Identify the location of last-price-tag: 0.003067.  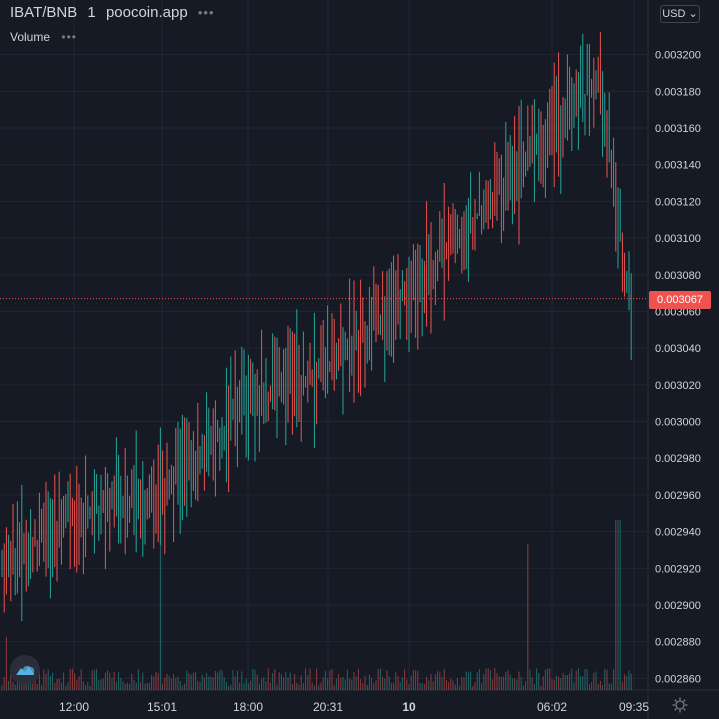
(680, 300).